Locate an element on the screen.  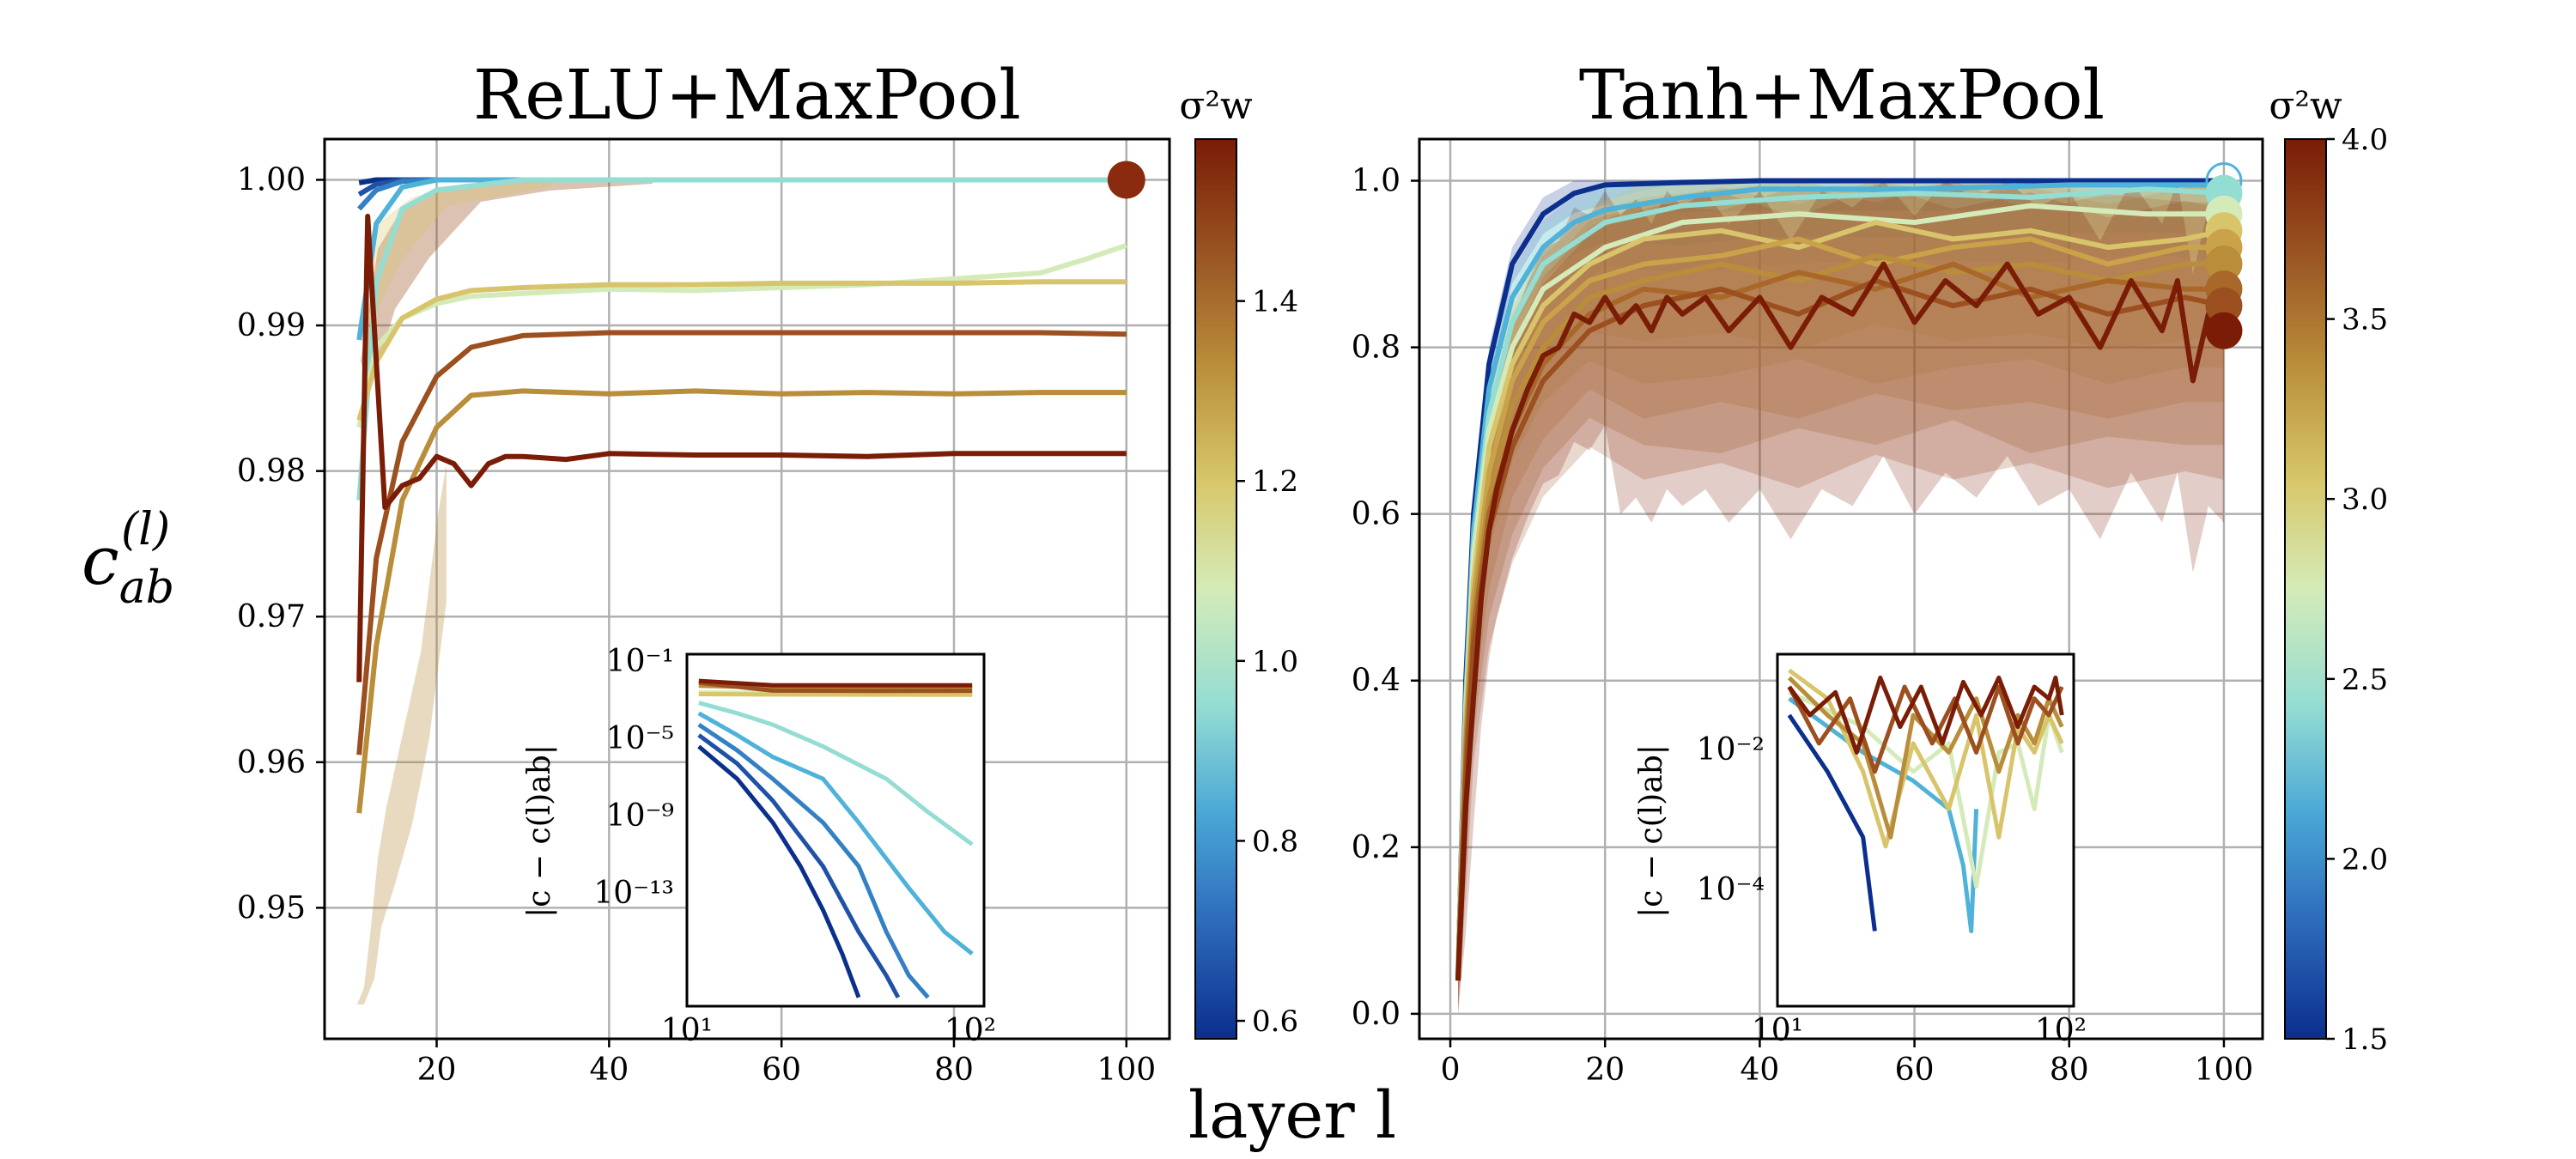
colorbar-right: σ²w 1.5 2.0 2.5 3.0 3.5 4.0 is located at coordinates (2328, 570).